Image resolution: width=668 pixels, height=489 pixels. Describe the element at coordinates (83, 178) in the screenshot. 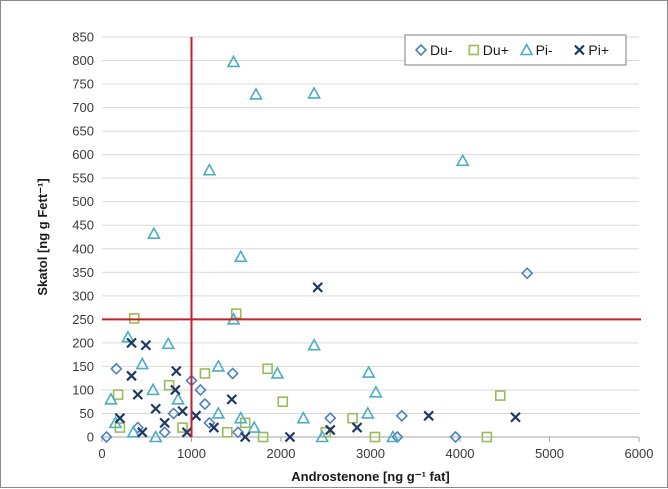

I see `y-tick-label: 550` at that location.